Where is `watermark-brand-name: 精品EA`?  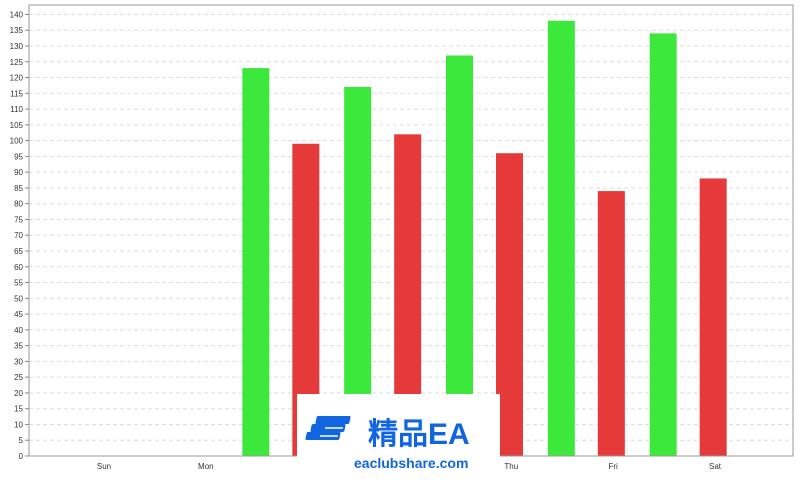 watermark-brand-name: 精品EA is located at coordinates (419, 434).